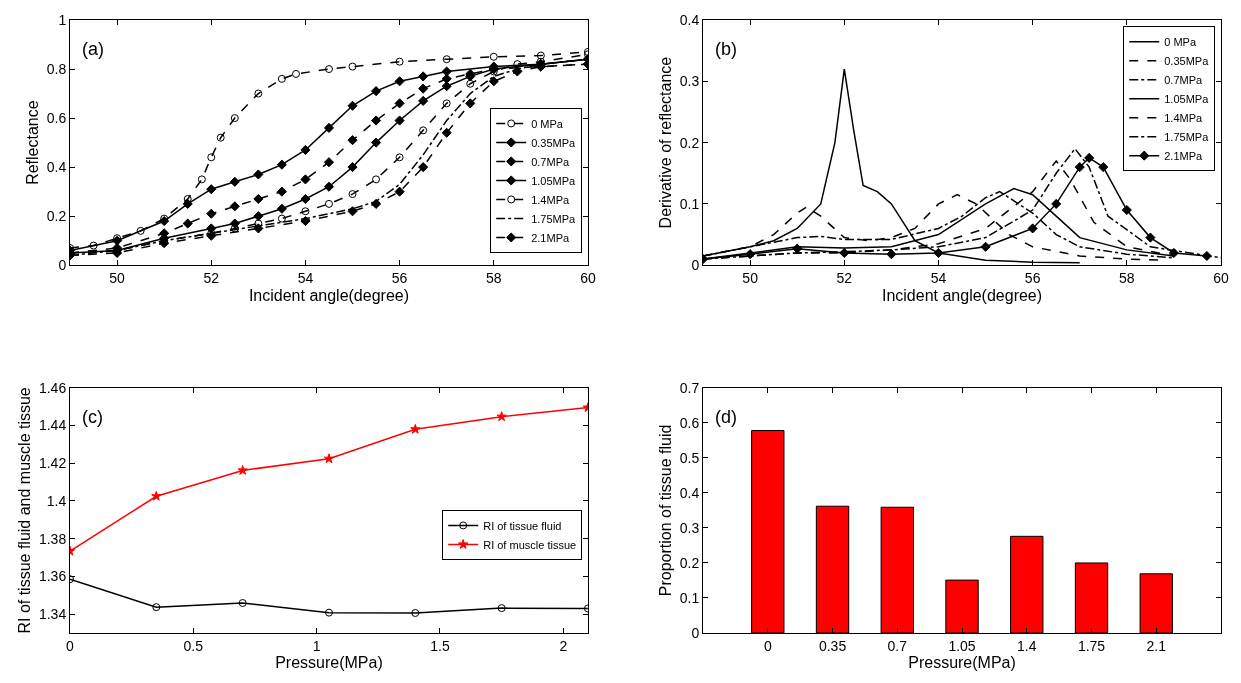  I want to click on y-tick-label: 1.44, so click(52, 425).